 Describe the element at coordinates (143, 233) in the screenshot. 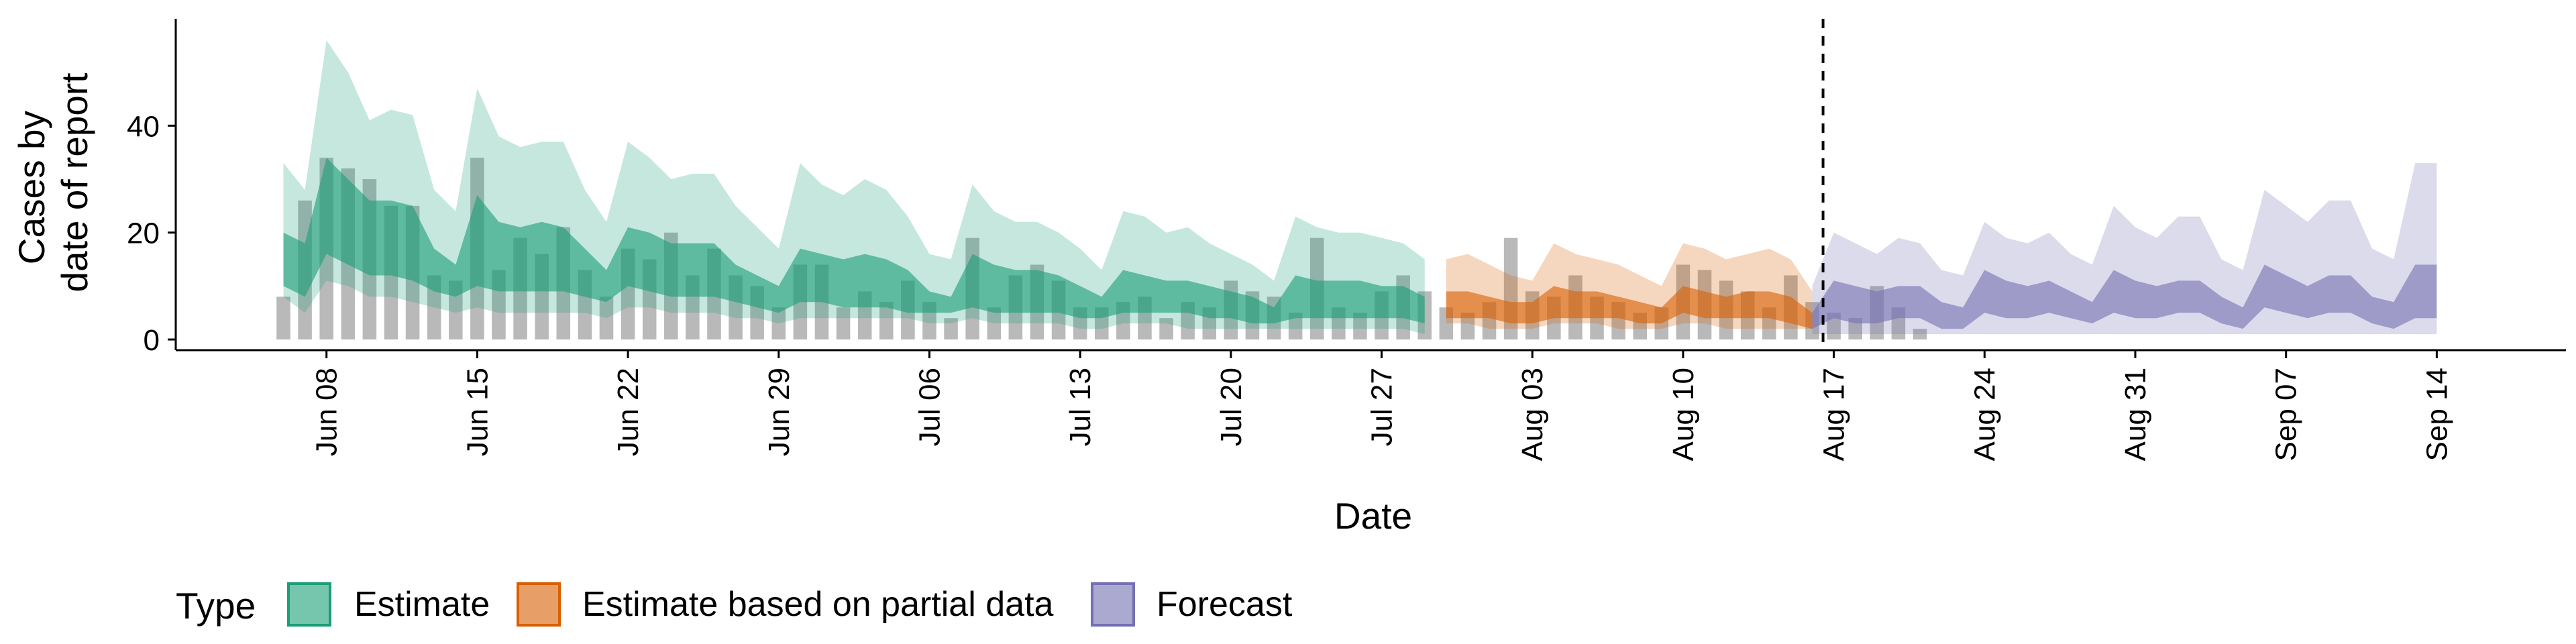

I see `y-tick-label: 20` at that location.